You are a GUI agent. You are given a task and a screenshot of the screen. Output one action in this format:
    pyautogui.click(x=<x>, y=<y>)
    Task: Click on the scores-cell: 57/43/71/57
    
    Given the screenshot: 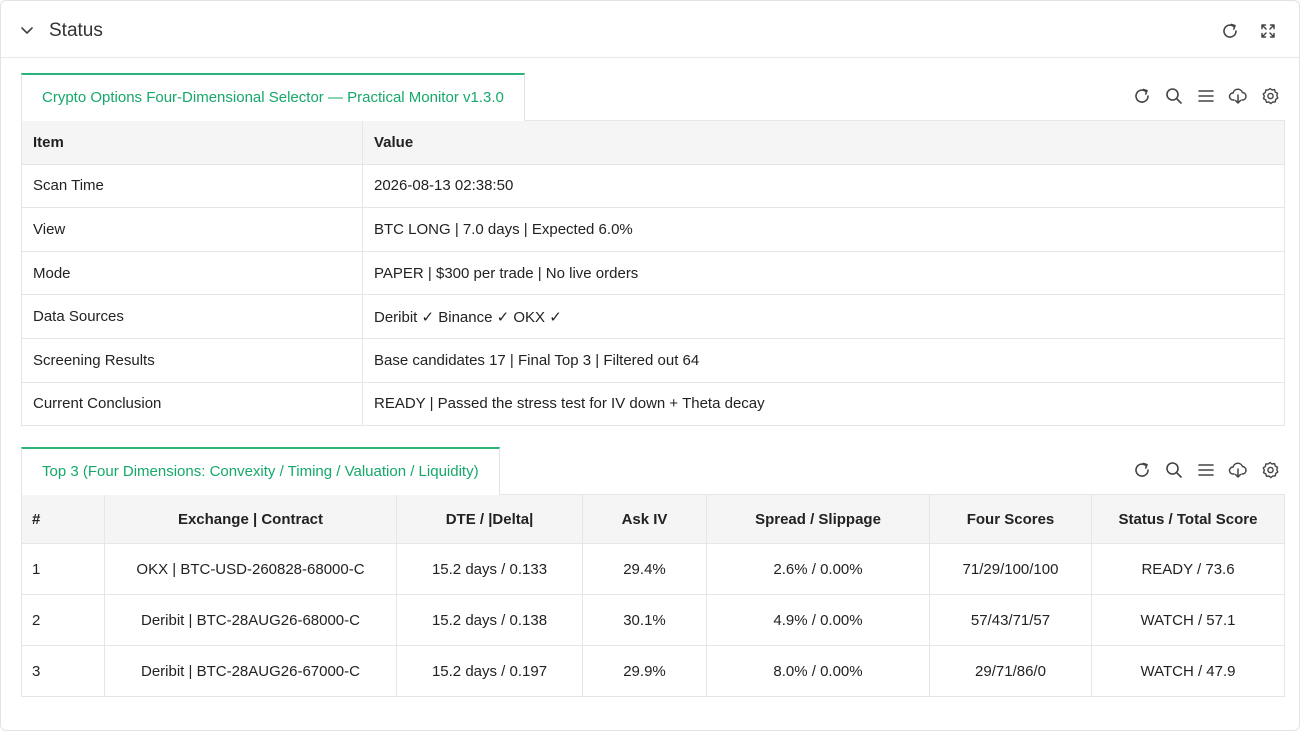 What is the action you would take?
    pyautogui.click(x=1010, y=620)
    